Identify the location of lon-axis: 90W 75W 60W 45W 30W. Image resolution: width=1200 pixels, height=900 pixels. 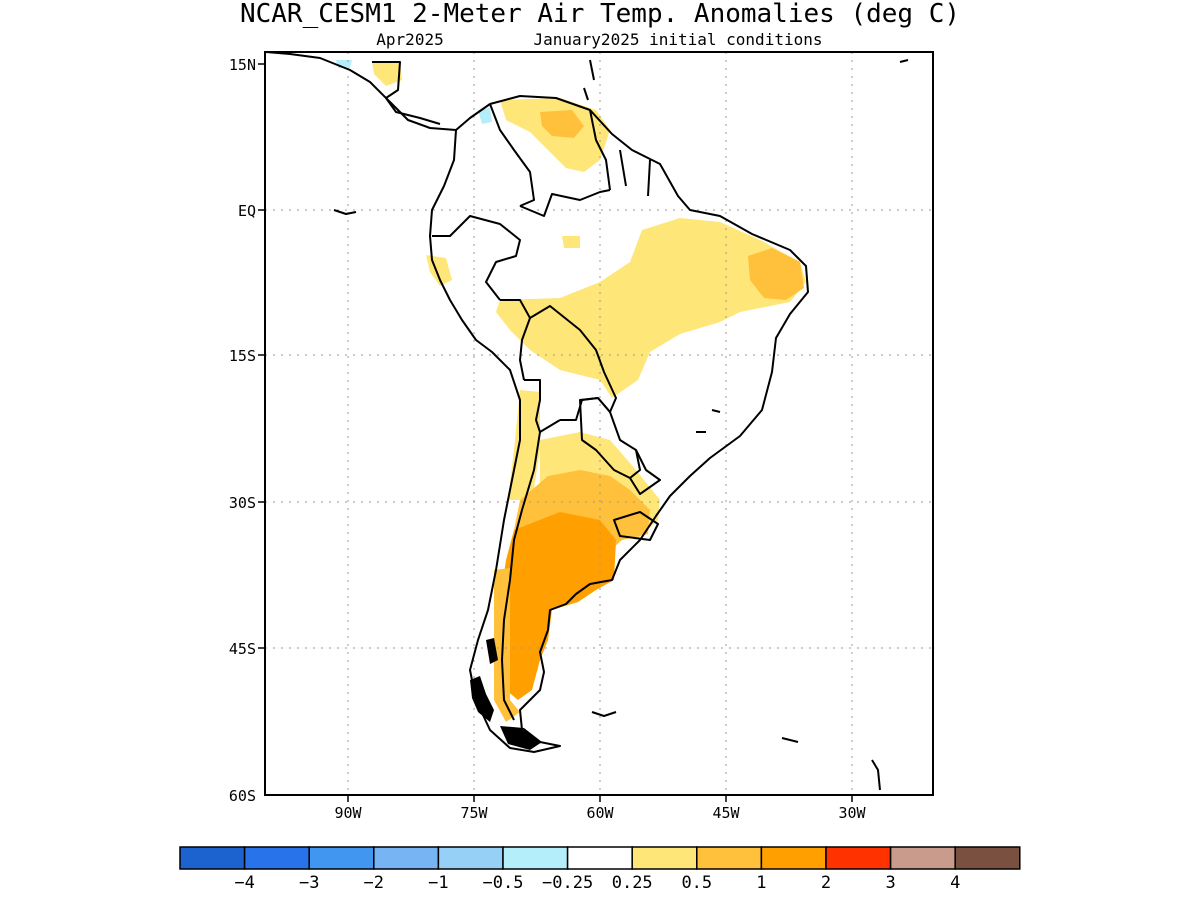
(600, 813).